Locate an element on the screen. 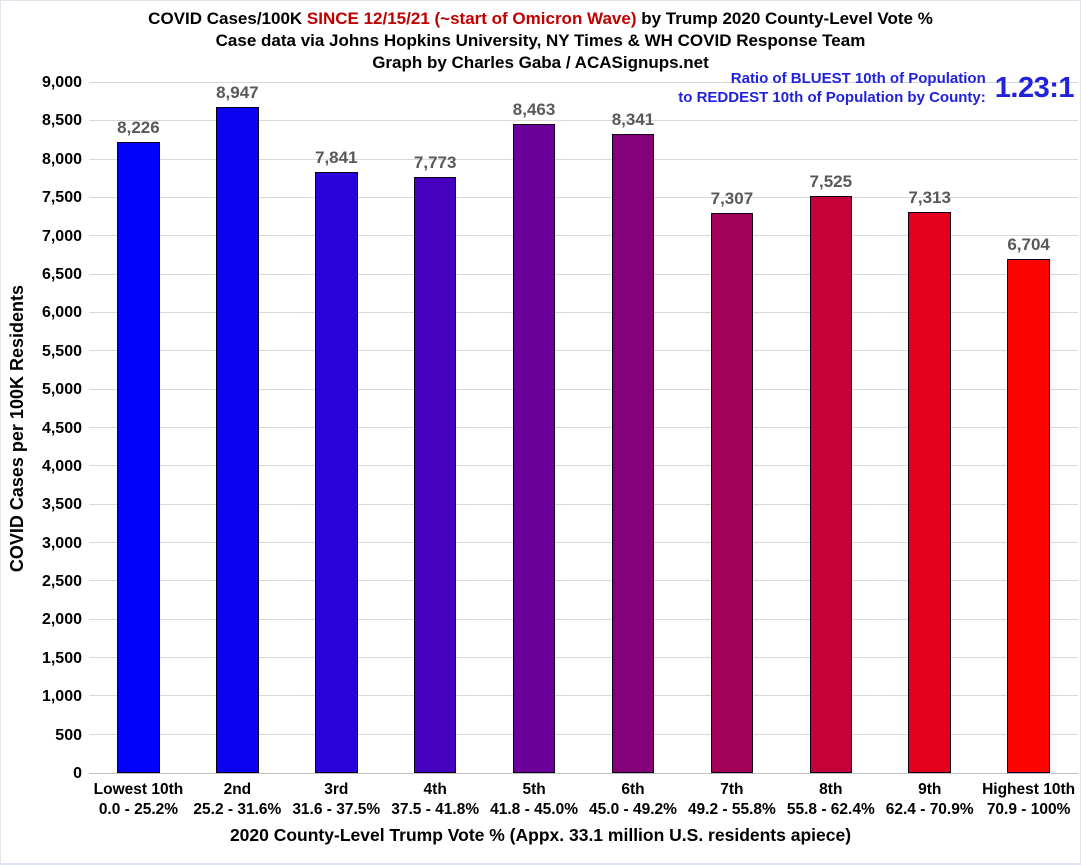 This screenshot has height=865, width=1081. y-tick-label: 1,500 is located at coordinates (61, 658).